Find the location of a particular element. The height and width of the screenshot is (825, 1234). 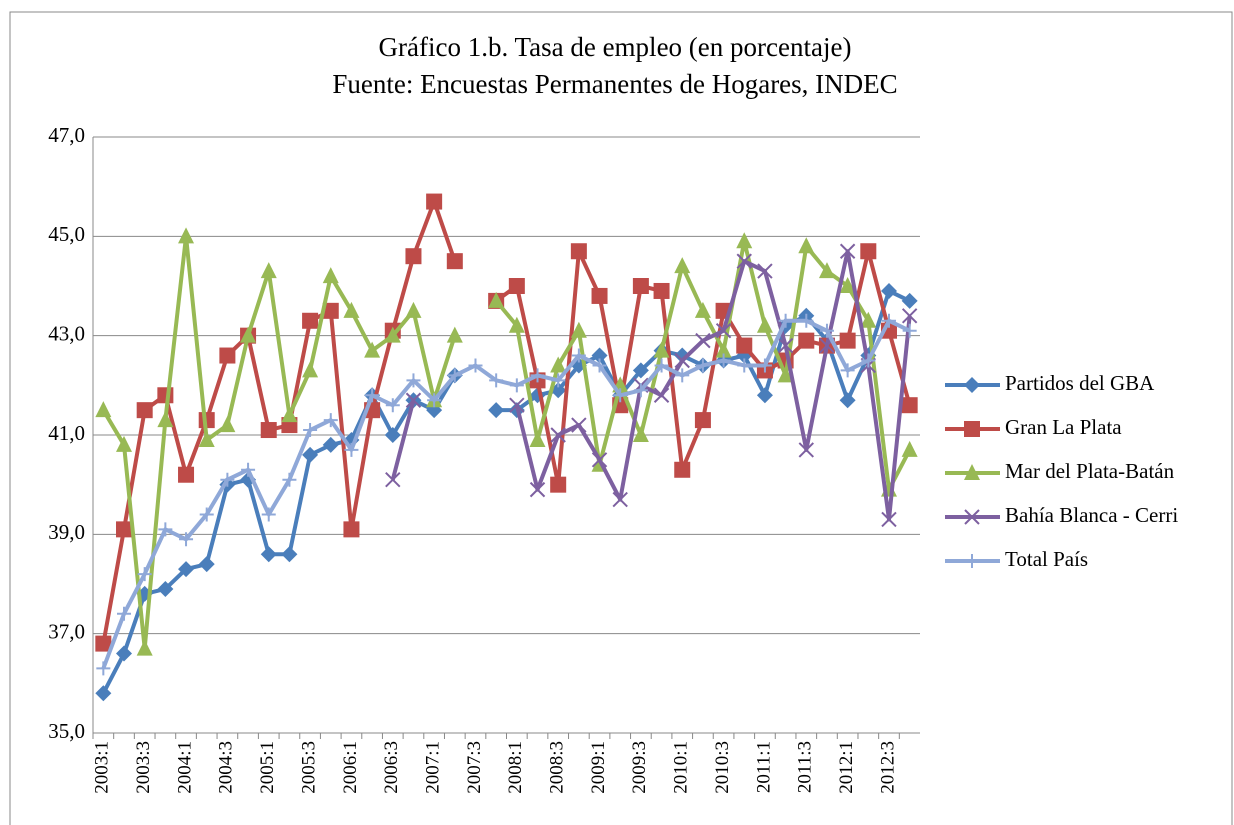

x-tick-label: 2004:1 is located at coordinates (184, 767).